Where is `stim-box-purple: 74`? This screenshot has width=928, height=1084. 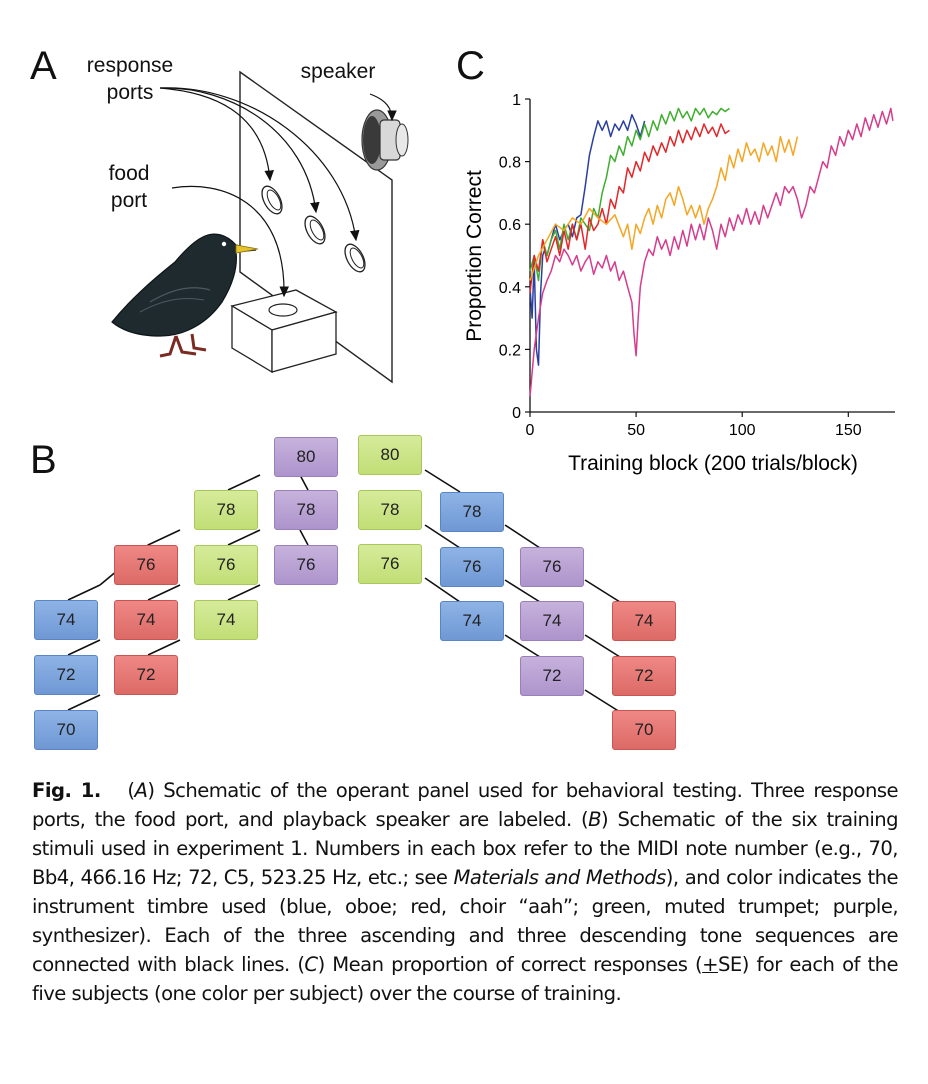 stim-box-purple: 74 is located at coordinates (552, 621).